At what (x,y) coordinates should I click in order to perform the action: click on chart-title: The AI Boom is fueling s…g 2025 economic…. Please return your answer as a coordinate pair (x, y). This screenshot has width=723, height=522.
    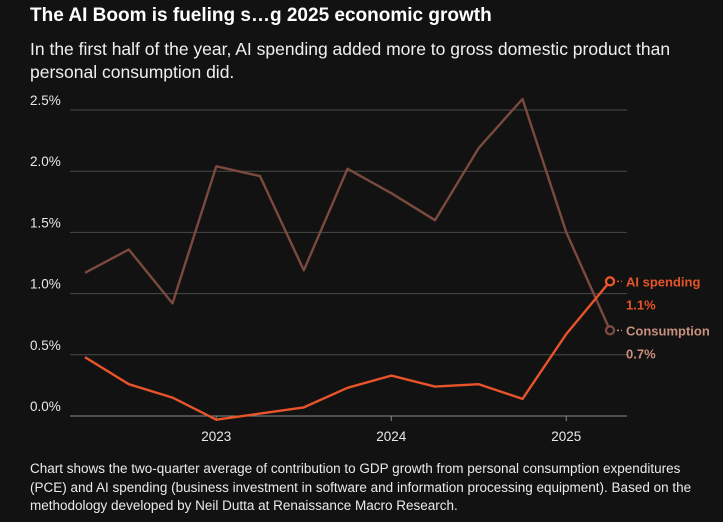
    Looking at the image, I should click on (261, 15).